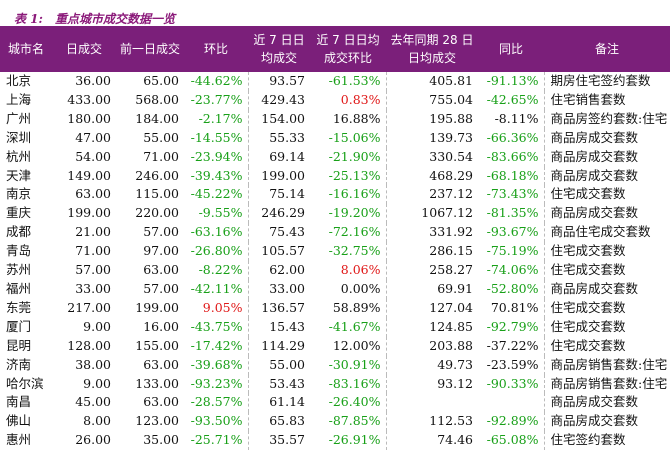 This screenshot has width=670, height=450. I want to click on cell-last-year-avg: 258.27, so click(451, 270).